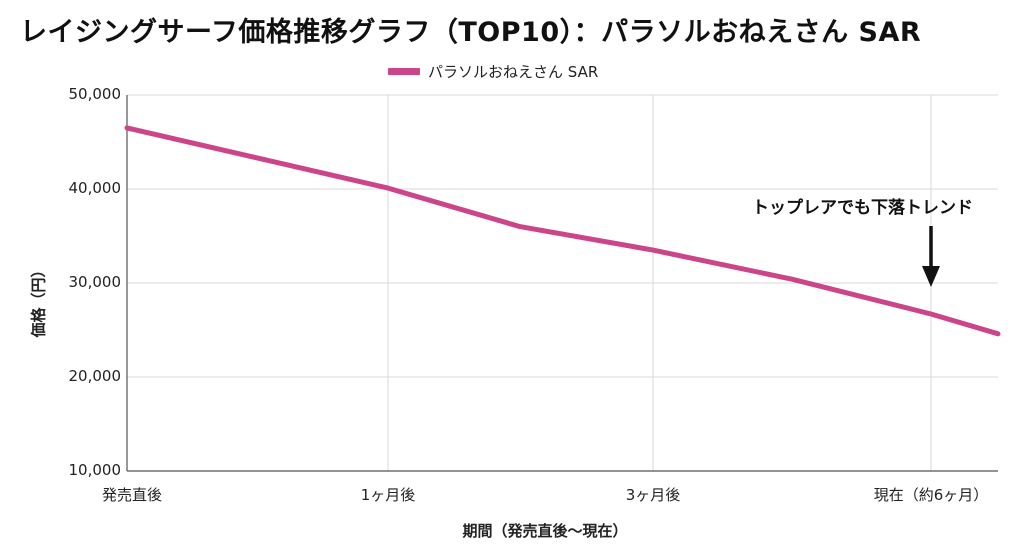  What do you see at coordinates (513, 72) in the screenshot?
I see `legend-label: パラソルおねえさん SAR` at bounding box center [513, 72].